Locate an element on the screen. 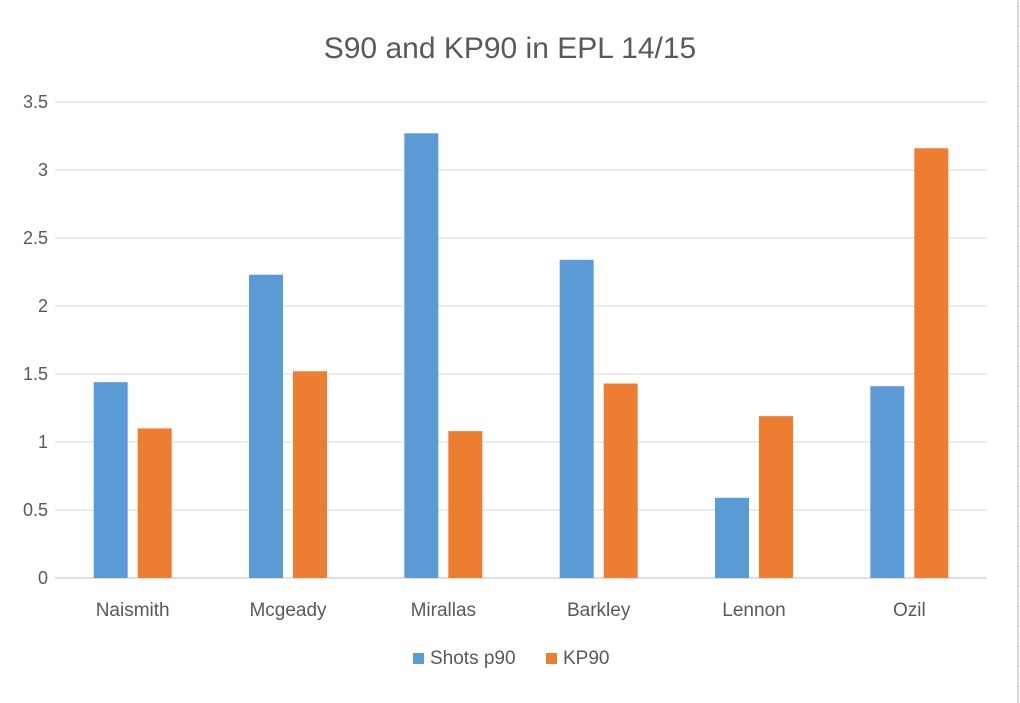 The height and width of the screenshot is (703, 1020). x-tick-label: Mirallas is located at coordinates (443, 610).